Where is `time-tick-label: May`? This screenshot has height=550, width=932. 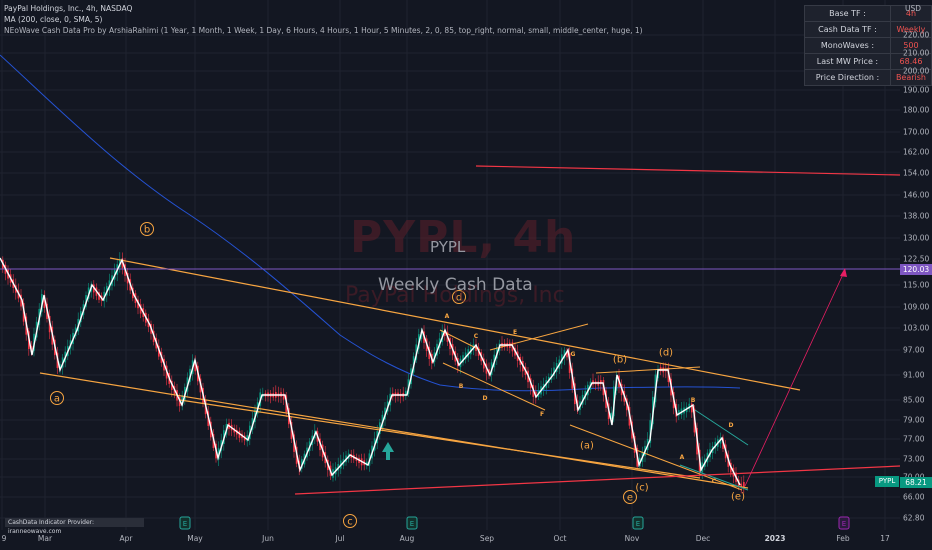
time-tick-label: May is located at coordinates (195, 538).